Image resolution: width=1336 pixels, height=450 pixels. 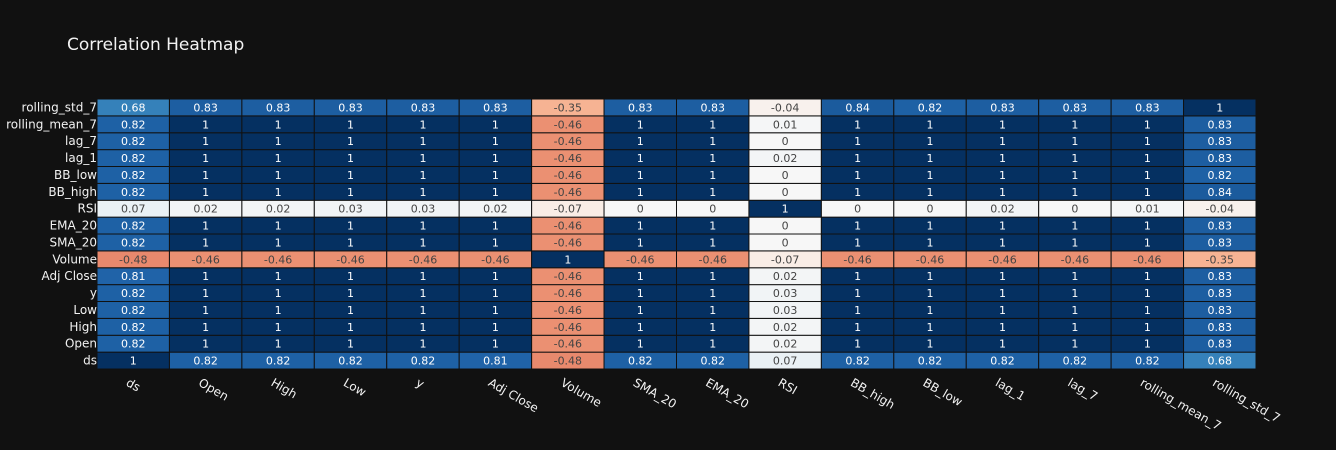 I want to click on y-tick-label: Adj Close, so click(x=69, y=276).